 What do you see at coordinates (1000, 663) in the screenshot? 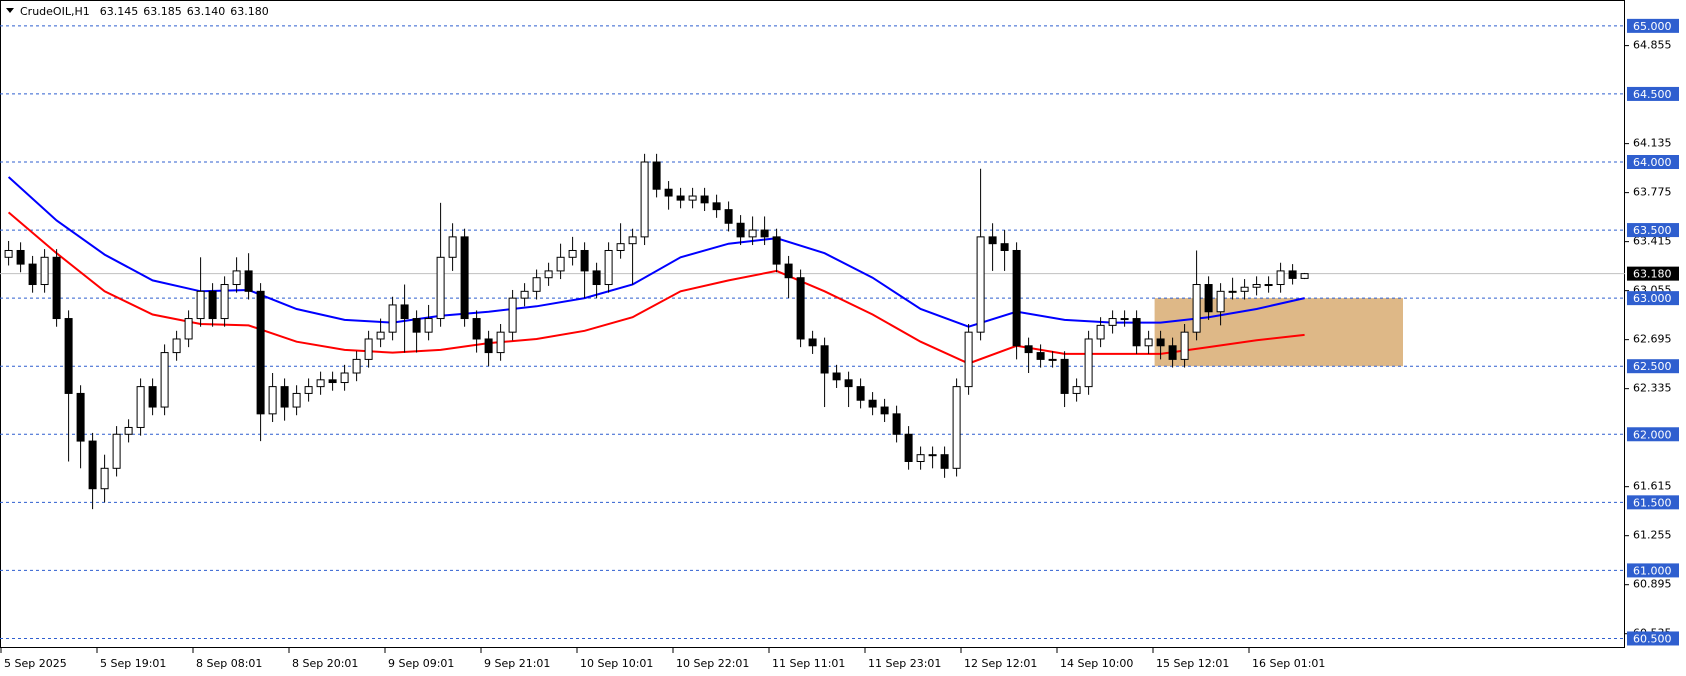
I see `x-tick-label: 12 Sep 12:01` at bounding box center [1000, 663].